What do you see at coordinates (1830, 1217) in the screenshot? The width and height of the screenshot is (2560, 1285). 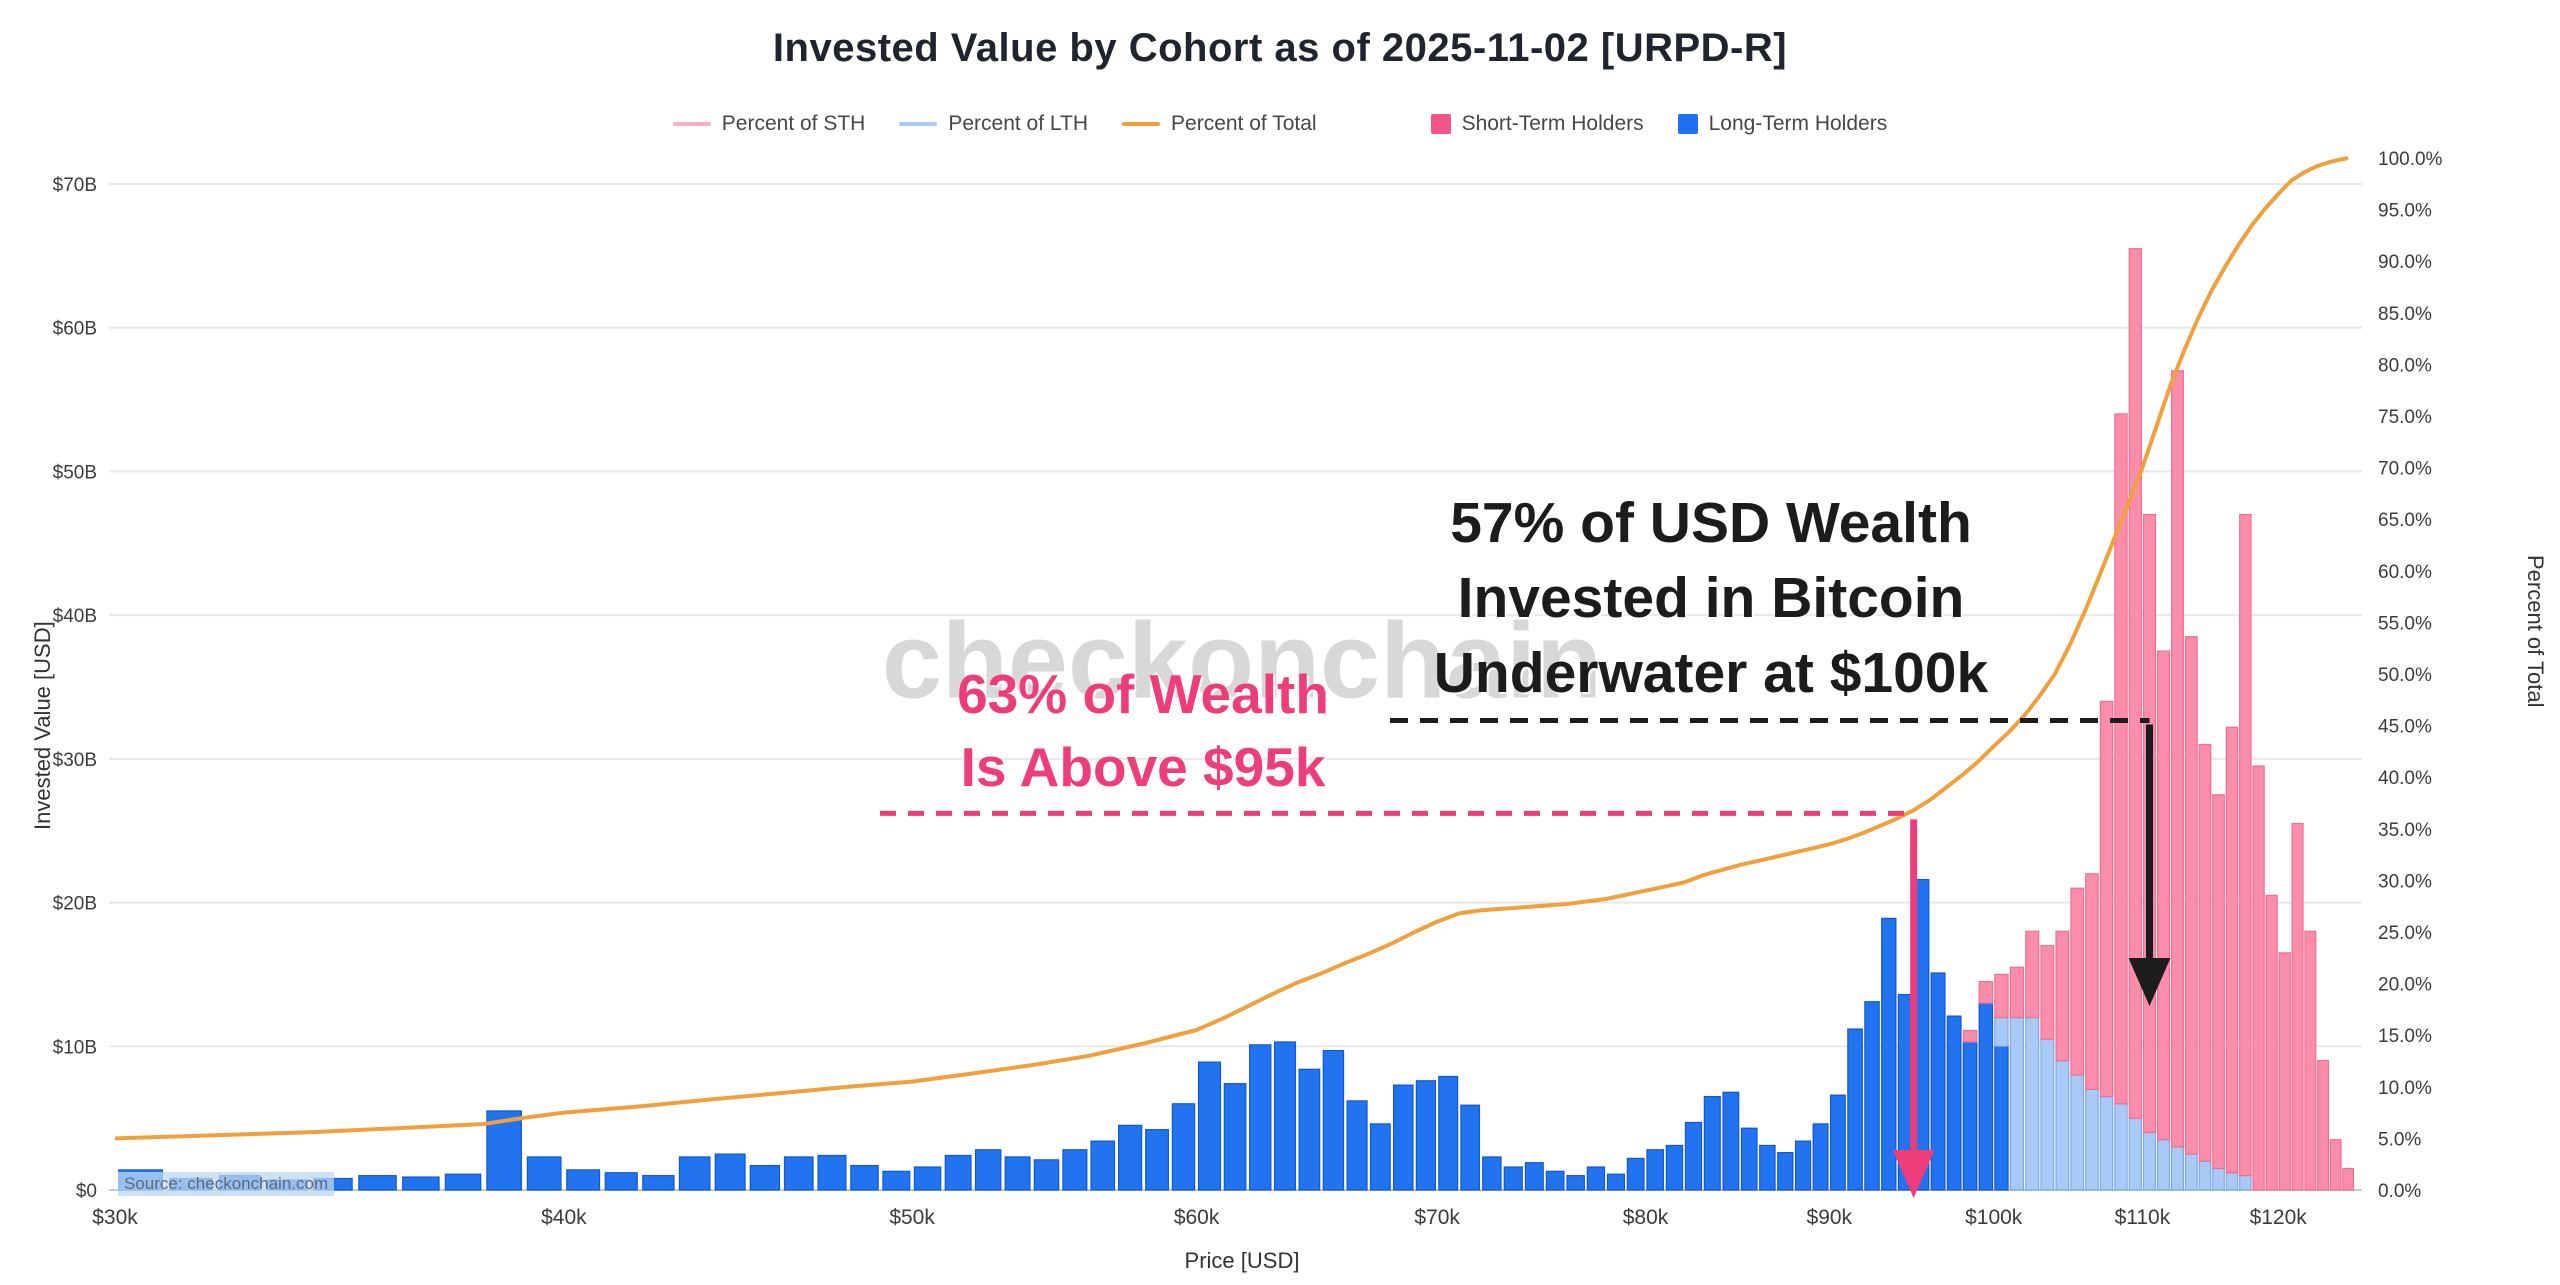 I see `x-tick-label: $90k` at bounding box center [1830, 1217].